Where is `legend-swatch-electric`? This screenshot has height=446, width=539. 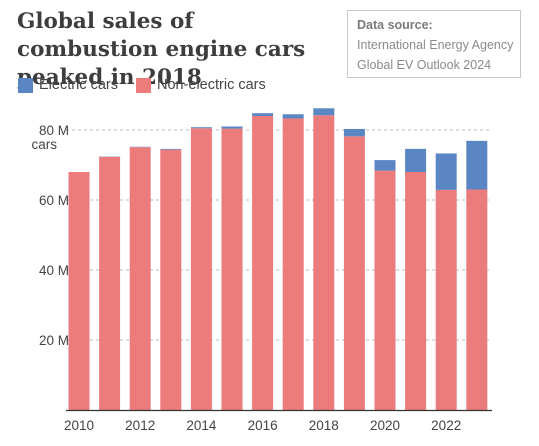
legend-swatch-electric is located at coordinates (25, 85).